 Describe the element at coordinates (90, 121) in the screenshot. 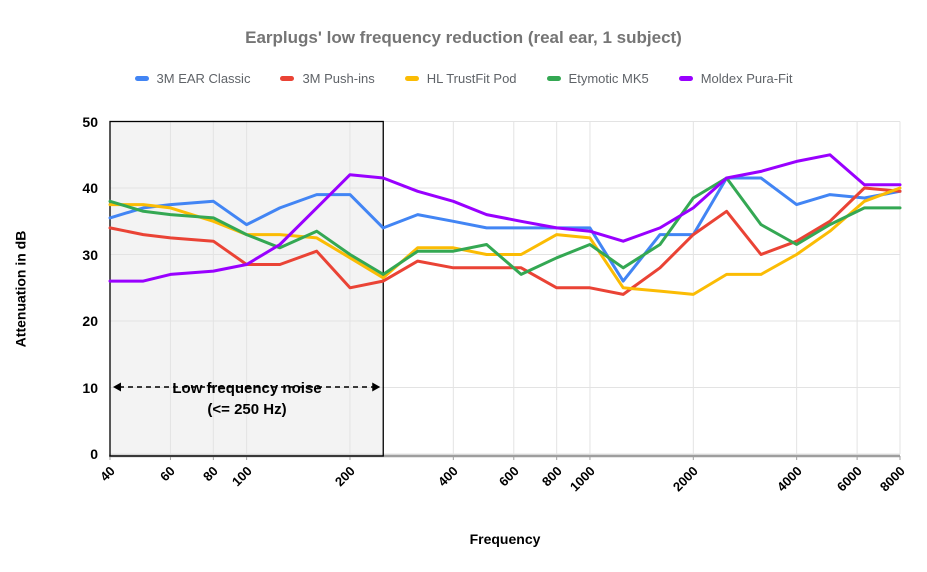

I see `y-tick-label: 50` at that location.